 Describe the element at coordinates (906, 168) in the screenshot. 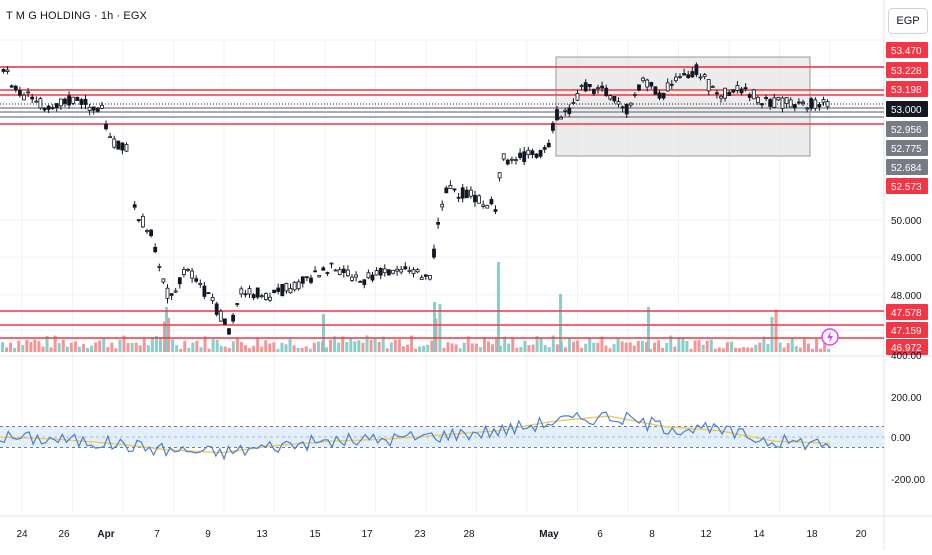

I see `price-tag-label: 52.684` at that location.